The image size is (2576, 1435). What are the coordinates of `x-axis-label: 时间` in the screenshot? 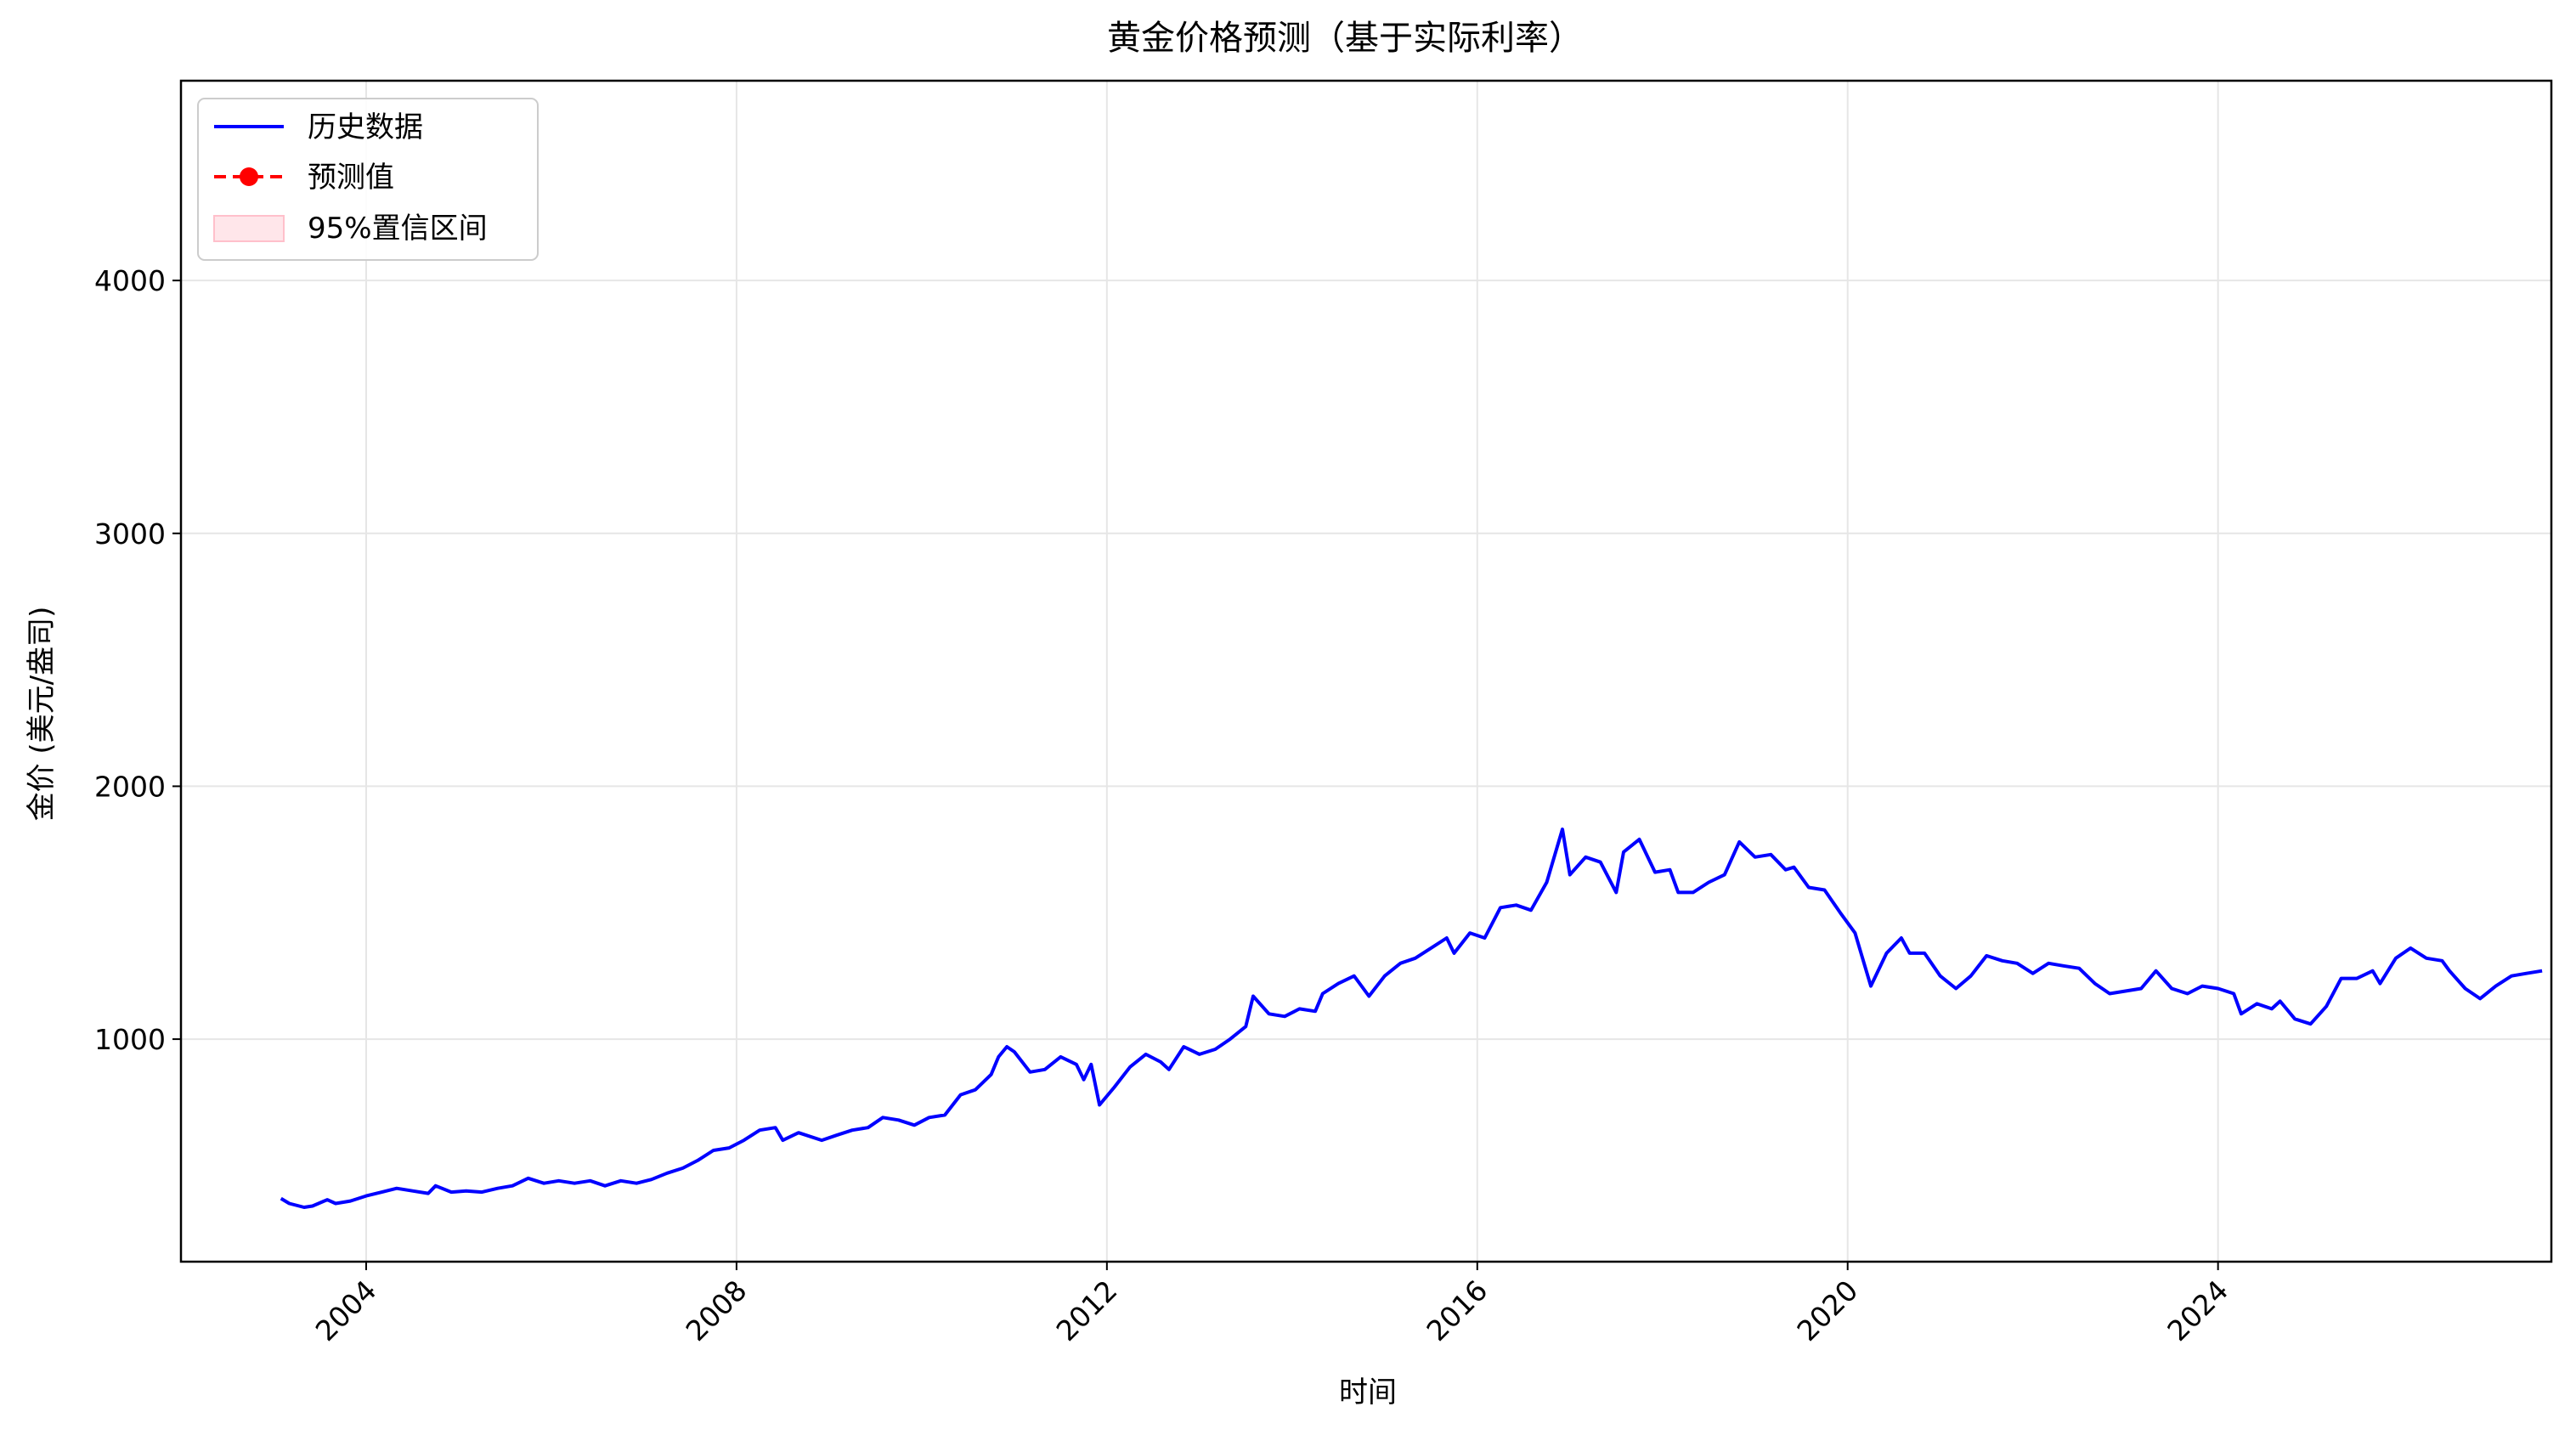 It's located at (1368, 1393).